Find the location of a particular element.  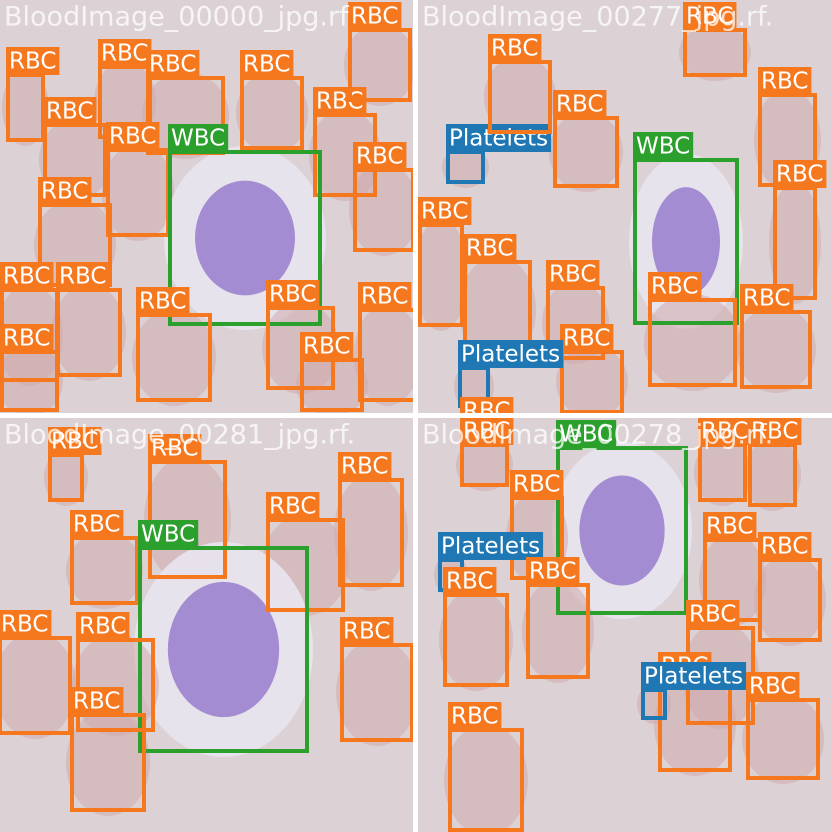

image-title: BloodImage_00000_jpg.rf is located at coordinates (177, 17).